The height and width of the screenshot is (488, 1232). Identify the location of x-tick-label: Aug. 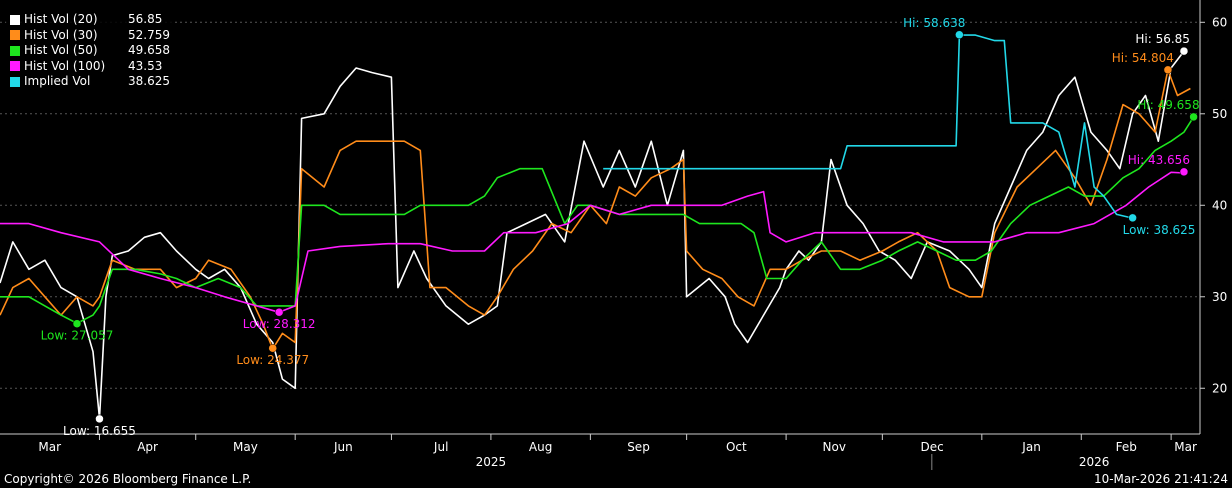
(540, 447).